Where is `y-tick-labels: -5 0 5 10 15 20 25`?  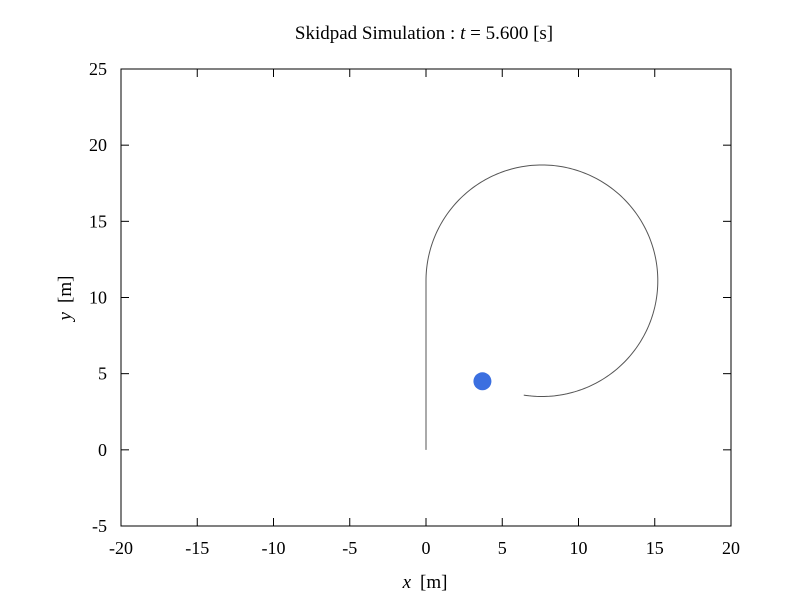 y-tick-labels: -5 0 5 10 15 20 25 is located at coordinates (98, 297).